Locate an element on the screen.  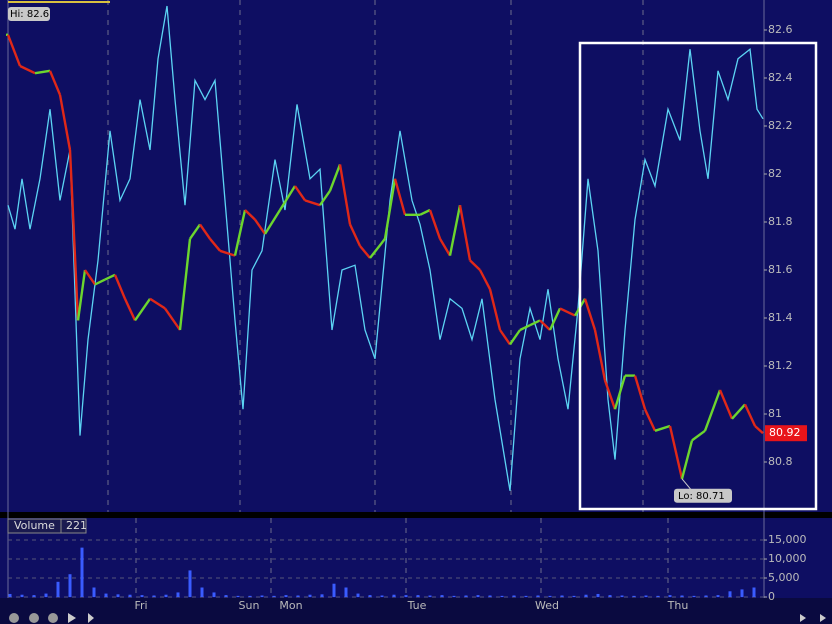
y-tick-label: 81.8 is located at coordinates (780, 221).